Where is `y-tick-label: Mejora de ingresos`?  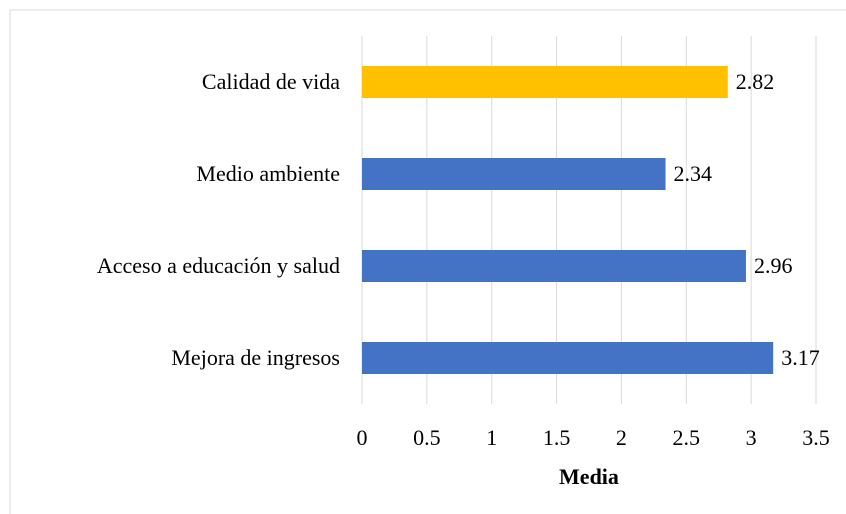 y-tick-label: Mejora de ingresos is located at coordinates (255, 357).